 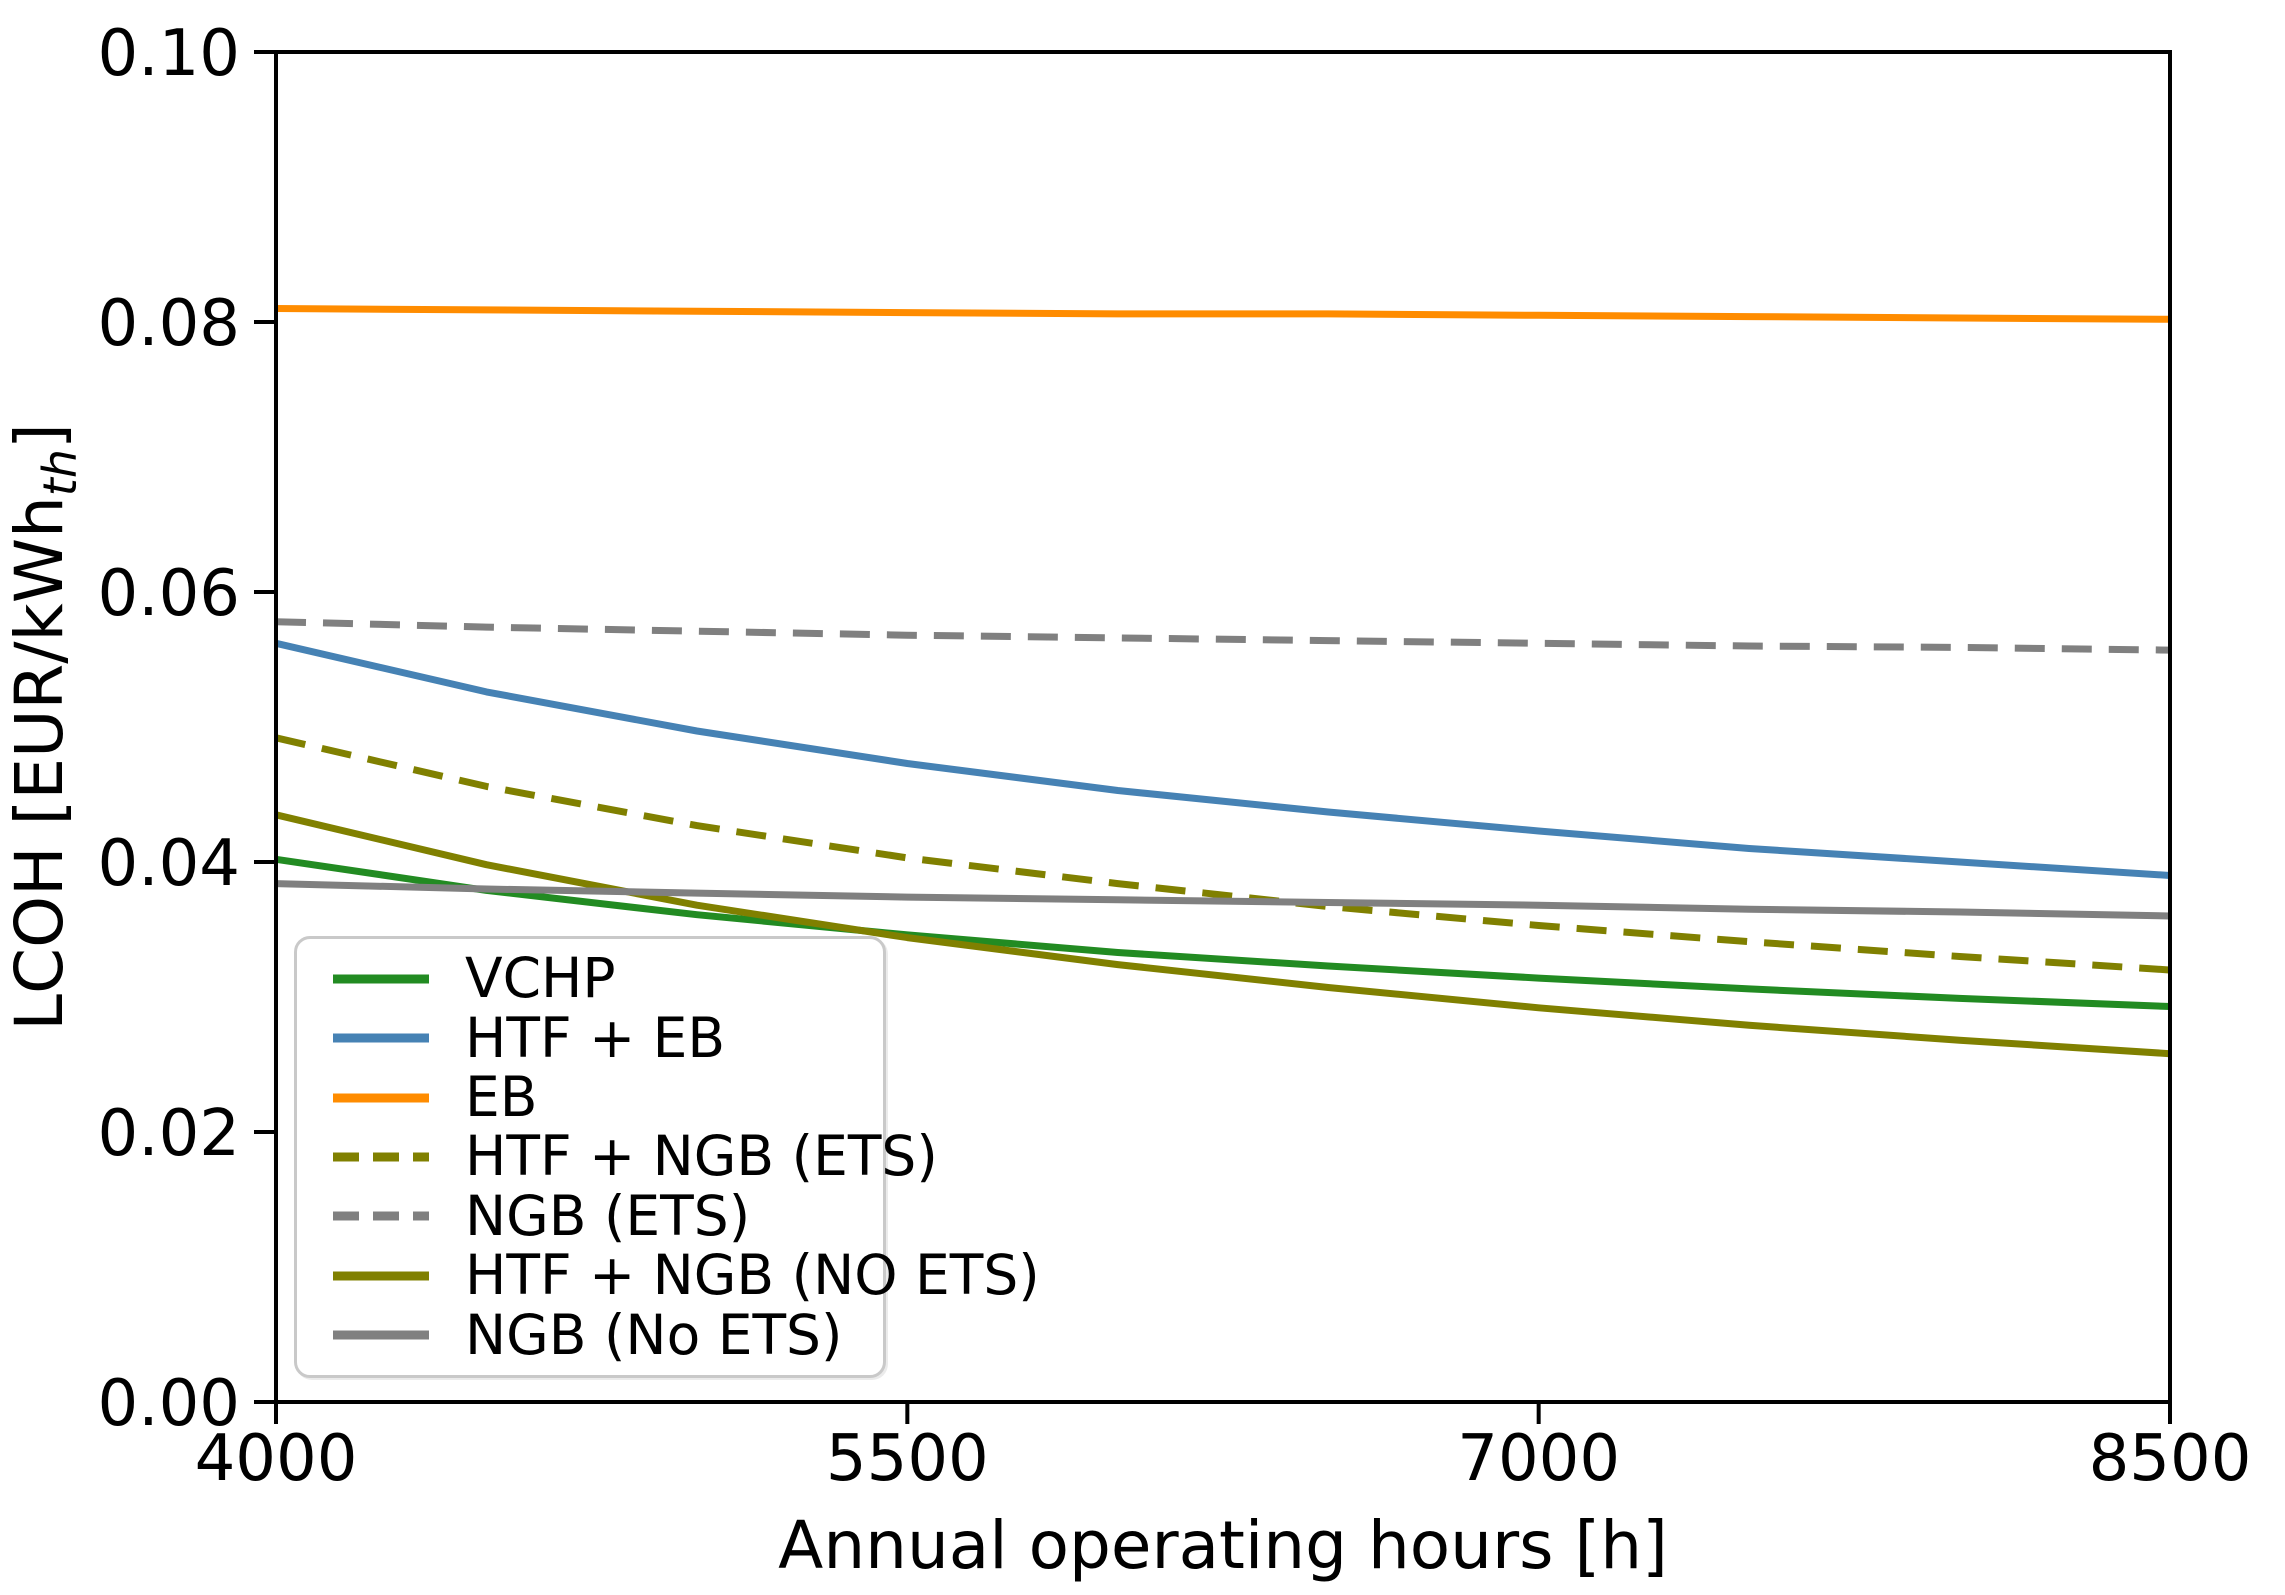 What do you see at coordinates (39, 436) in the screenshot?
I see `y-axis-label-close: ]` at bounding box center [39, 436].